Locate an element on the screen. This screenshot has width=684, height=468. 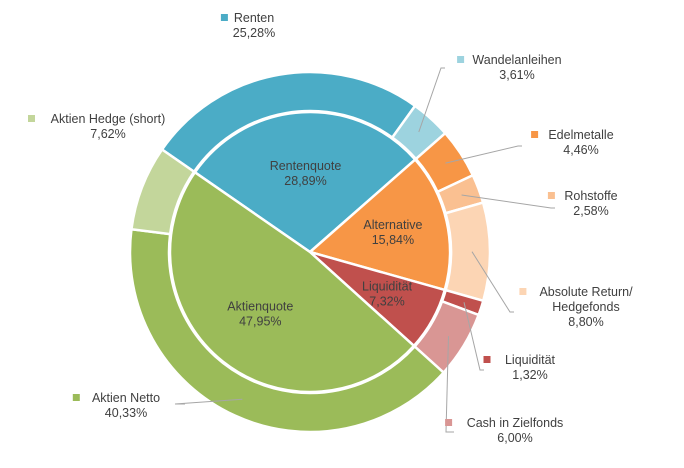
legend-swatch-liquidität is located at coordinates (487, 359).